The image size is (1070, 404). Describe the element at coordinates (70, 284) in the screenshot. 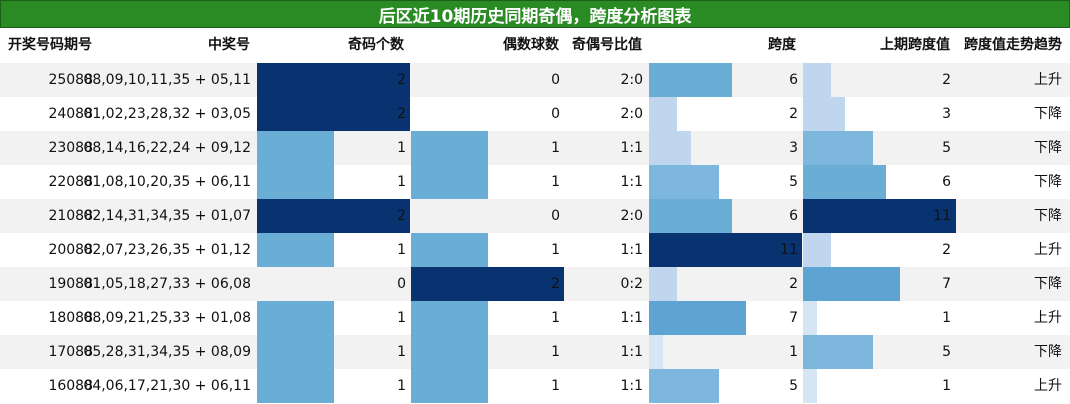

I see `issue-cell: 19088` at that location.